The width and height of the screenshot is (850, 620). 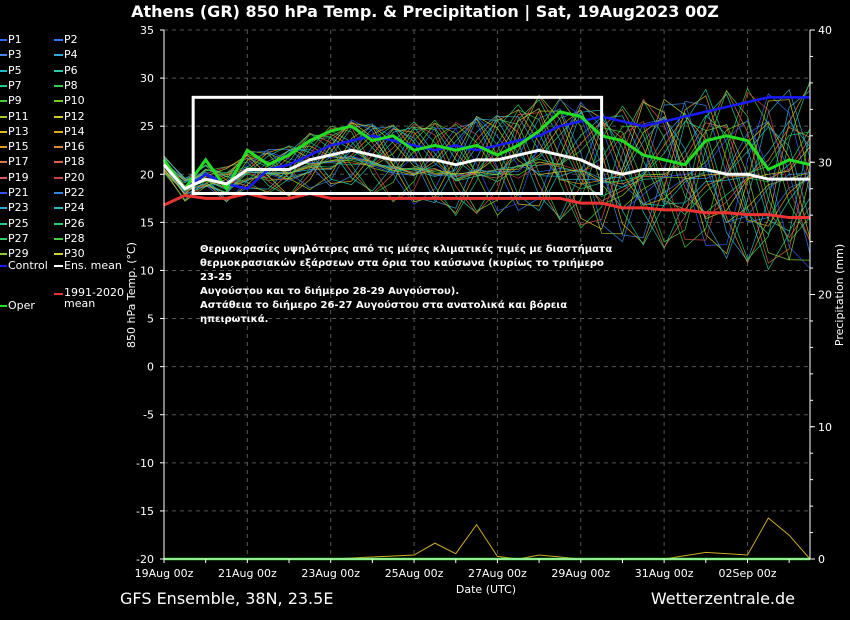 What do you see at coordinates (18, 162) in the screenshot?
I see `legend-label: P17` at bounding box center [18, 162].